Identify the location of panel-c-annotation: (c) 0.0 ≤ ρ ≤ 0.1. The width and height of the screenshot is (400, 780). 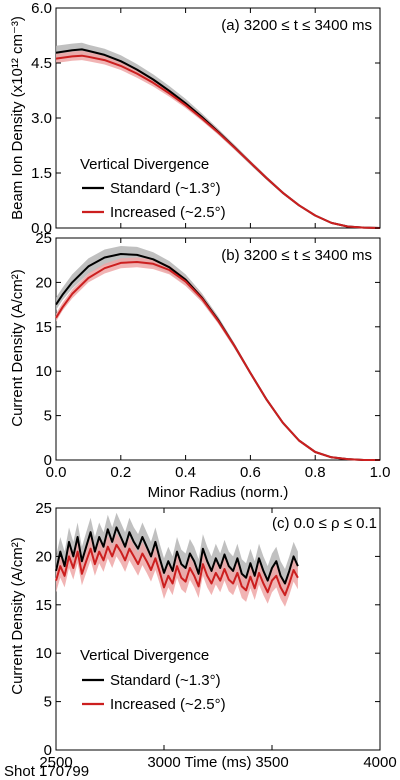
(324, 523).